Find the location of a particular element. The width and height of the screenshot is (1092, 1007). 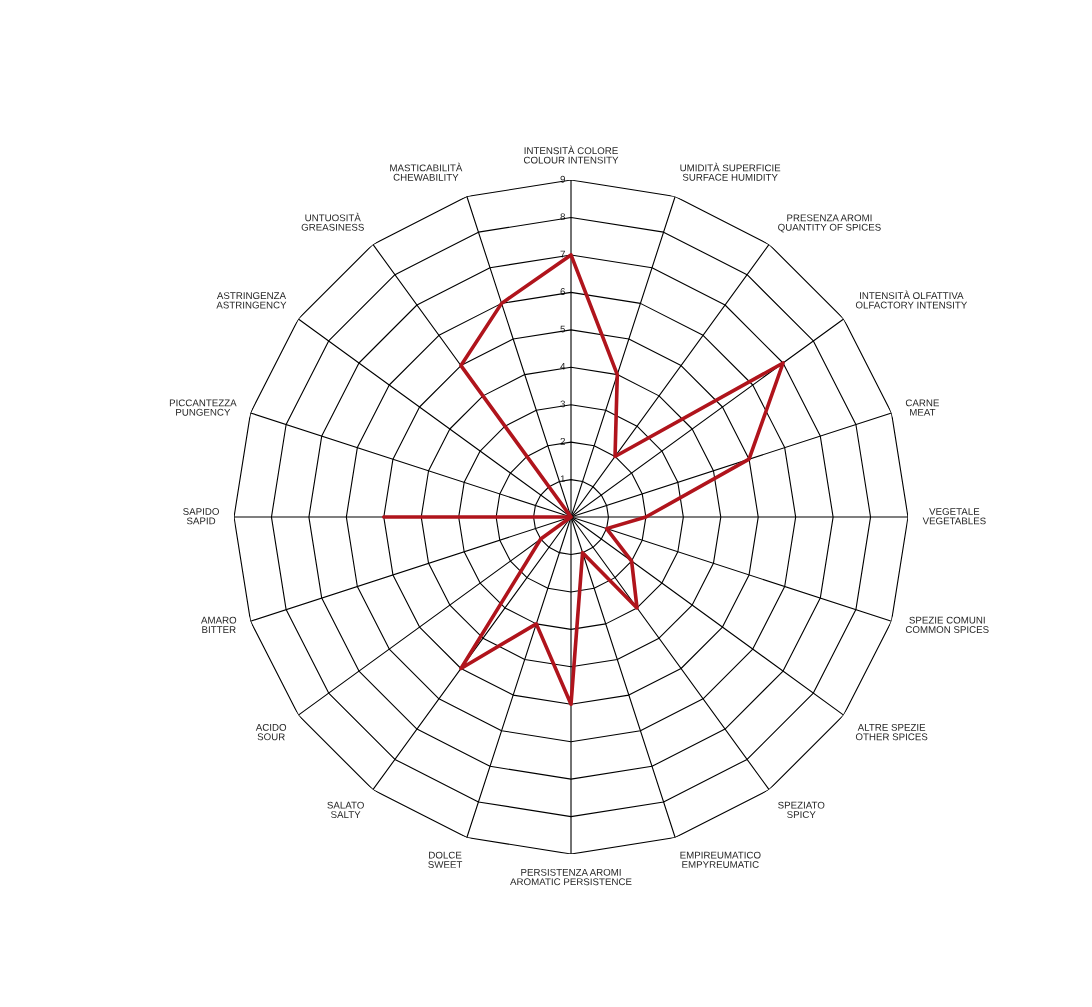

spoke-label: DOLCE SWEET is located at coordinates (445, 859).